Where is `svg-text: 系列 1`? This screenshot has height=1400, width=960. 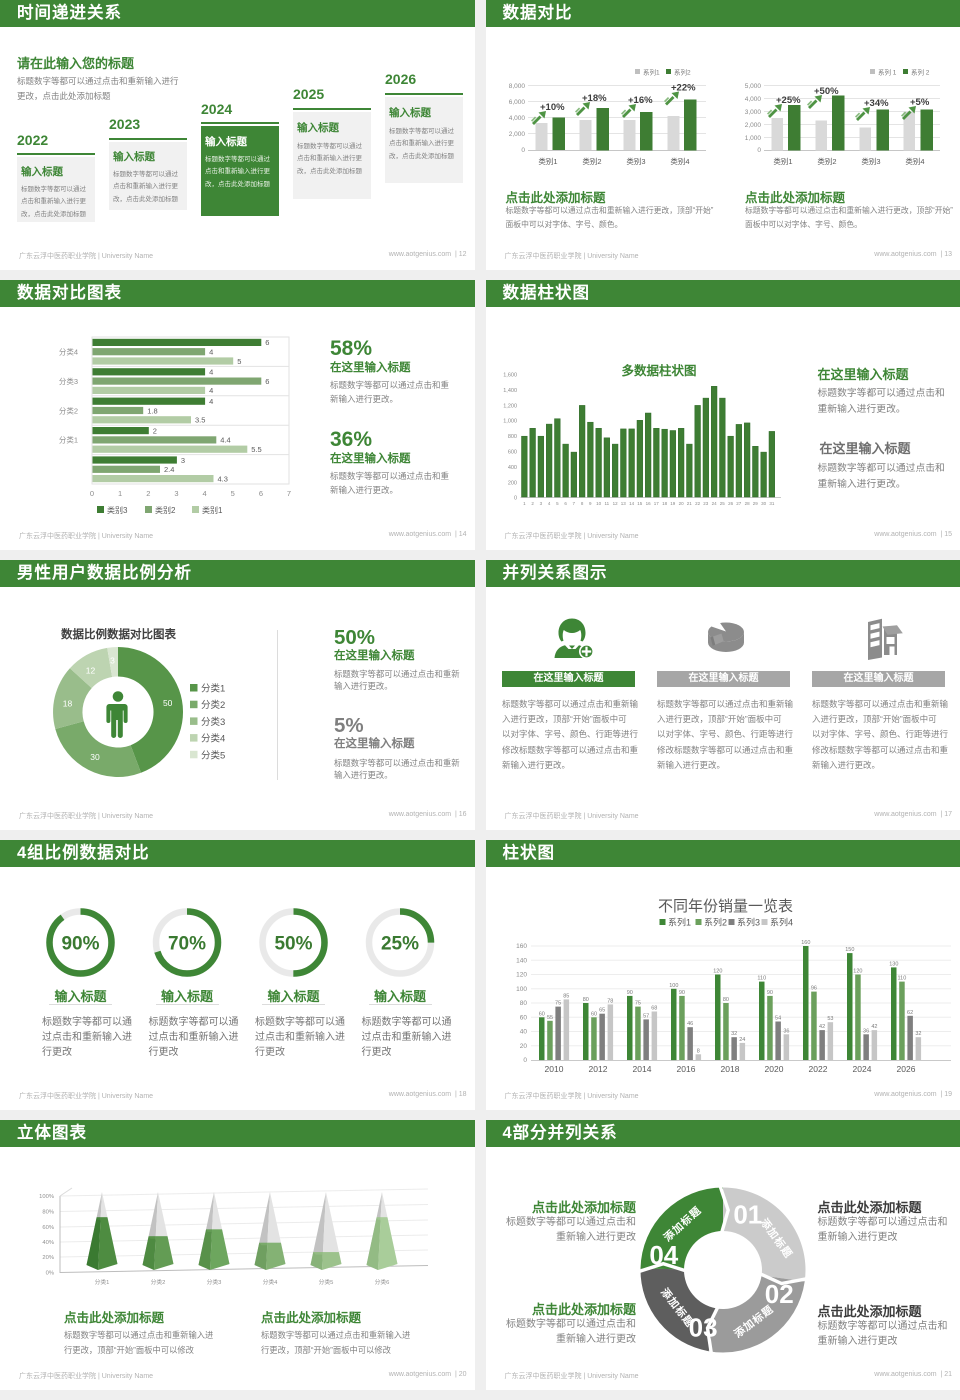
svg-text: 系列 1 is located at coordinates (887, 72).